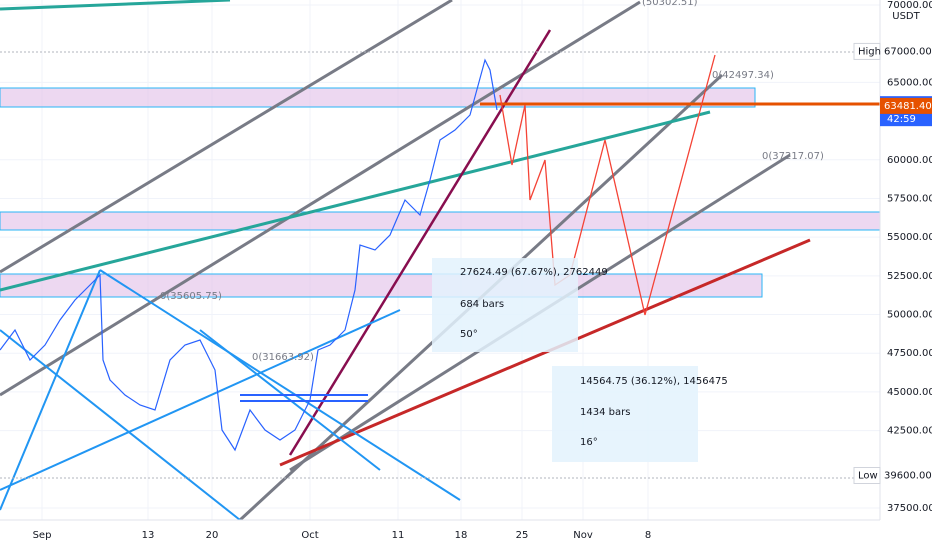  I want to click on time-tick-label: 11, so click(398, 535).